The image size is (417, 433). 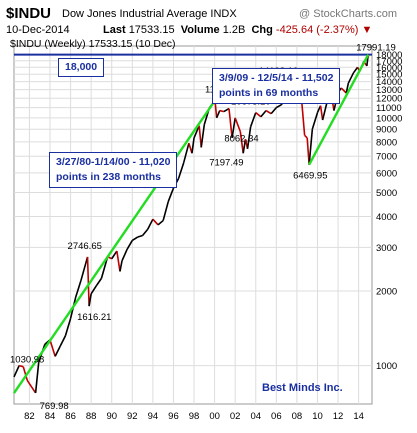 What do you see at coordinates (132, 416) in the screenshot?
I see `x-tick-label: 92` at bounding box center [132, 416].